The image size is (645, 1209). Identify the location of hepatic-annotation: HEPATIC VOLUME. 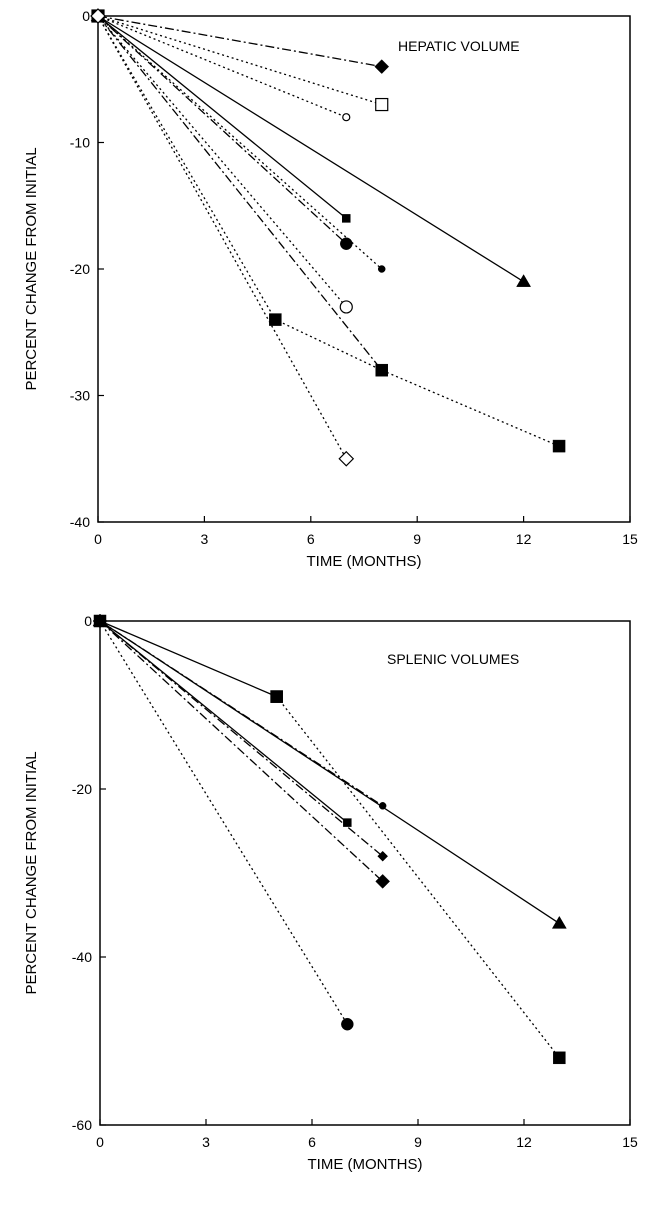
(459, 46).